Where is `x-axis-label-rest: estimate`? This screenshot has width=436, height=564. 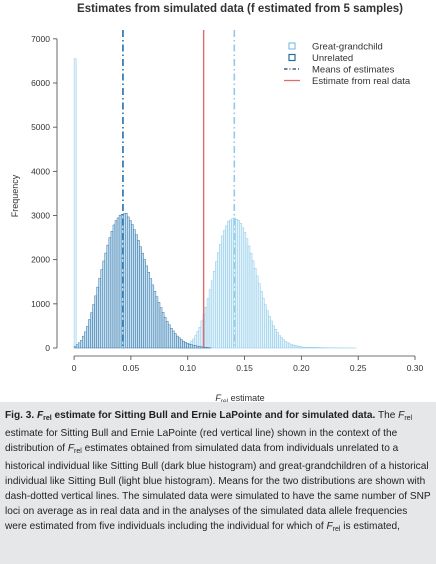 x-axis-label-rest: estimate is located at coordinates (246, 397).